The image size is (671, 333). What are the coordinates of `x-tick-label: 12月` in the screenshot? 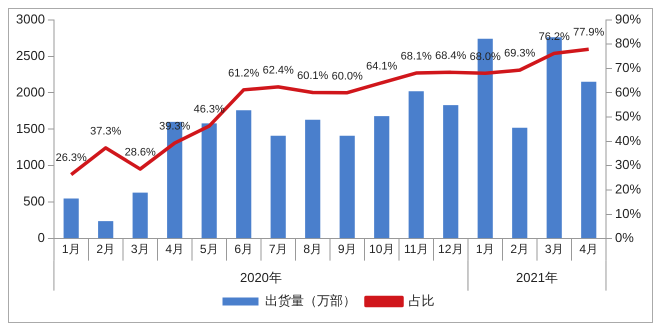 It's located at (451, 249).